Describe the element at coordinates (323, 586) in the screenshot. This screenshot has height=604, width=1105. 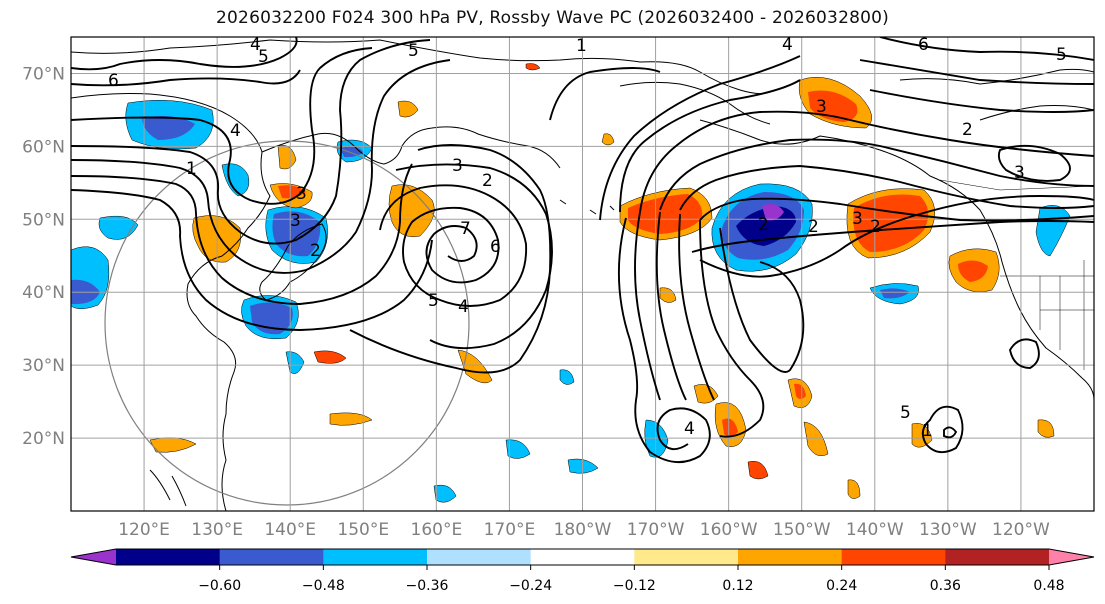
I see `colorbar-tick-label: −0.48` at that location.